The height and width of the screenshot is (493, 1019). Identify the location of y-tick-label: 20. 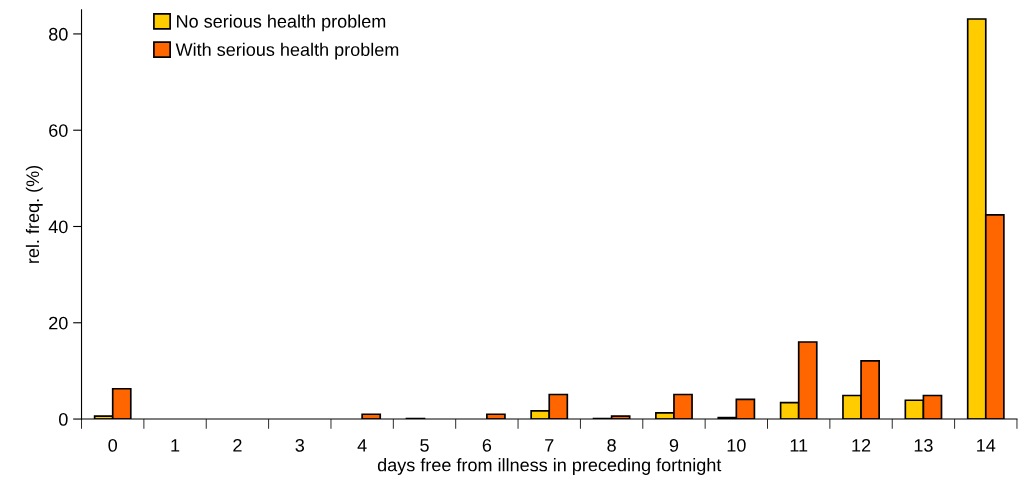
(58, 323).